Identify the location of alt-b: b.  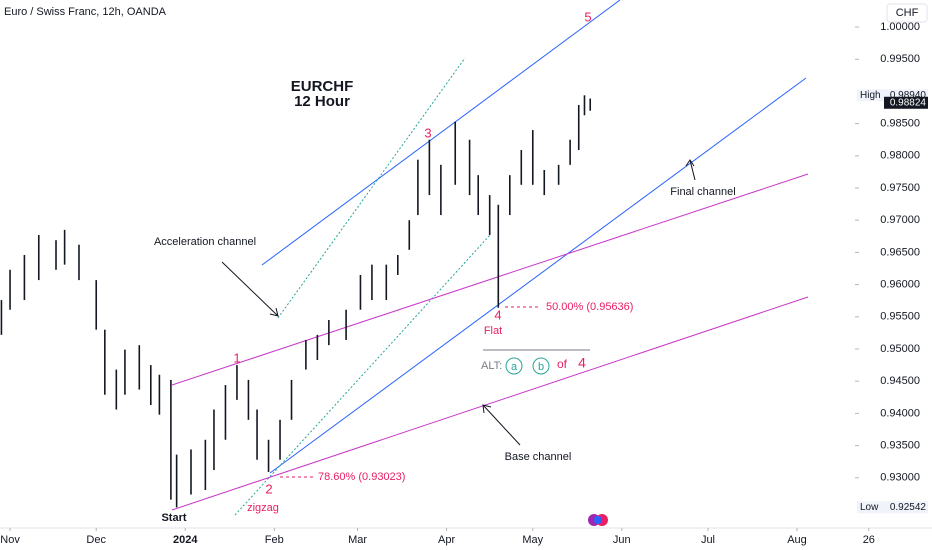
(541, 367).